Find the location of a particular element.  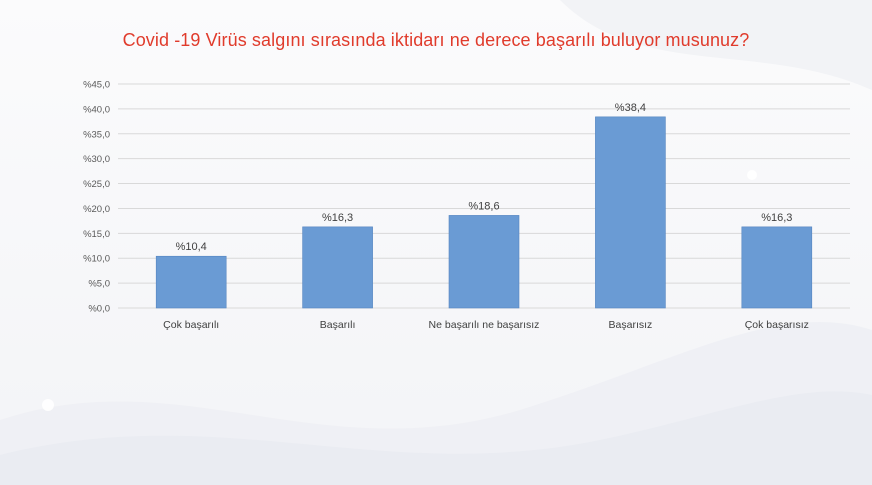

x-category-label: Çok başarısız is located at coordinates (777, 325).